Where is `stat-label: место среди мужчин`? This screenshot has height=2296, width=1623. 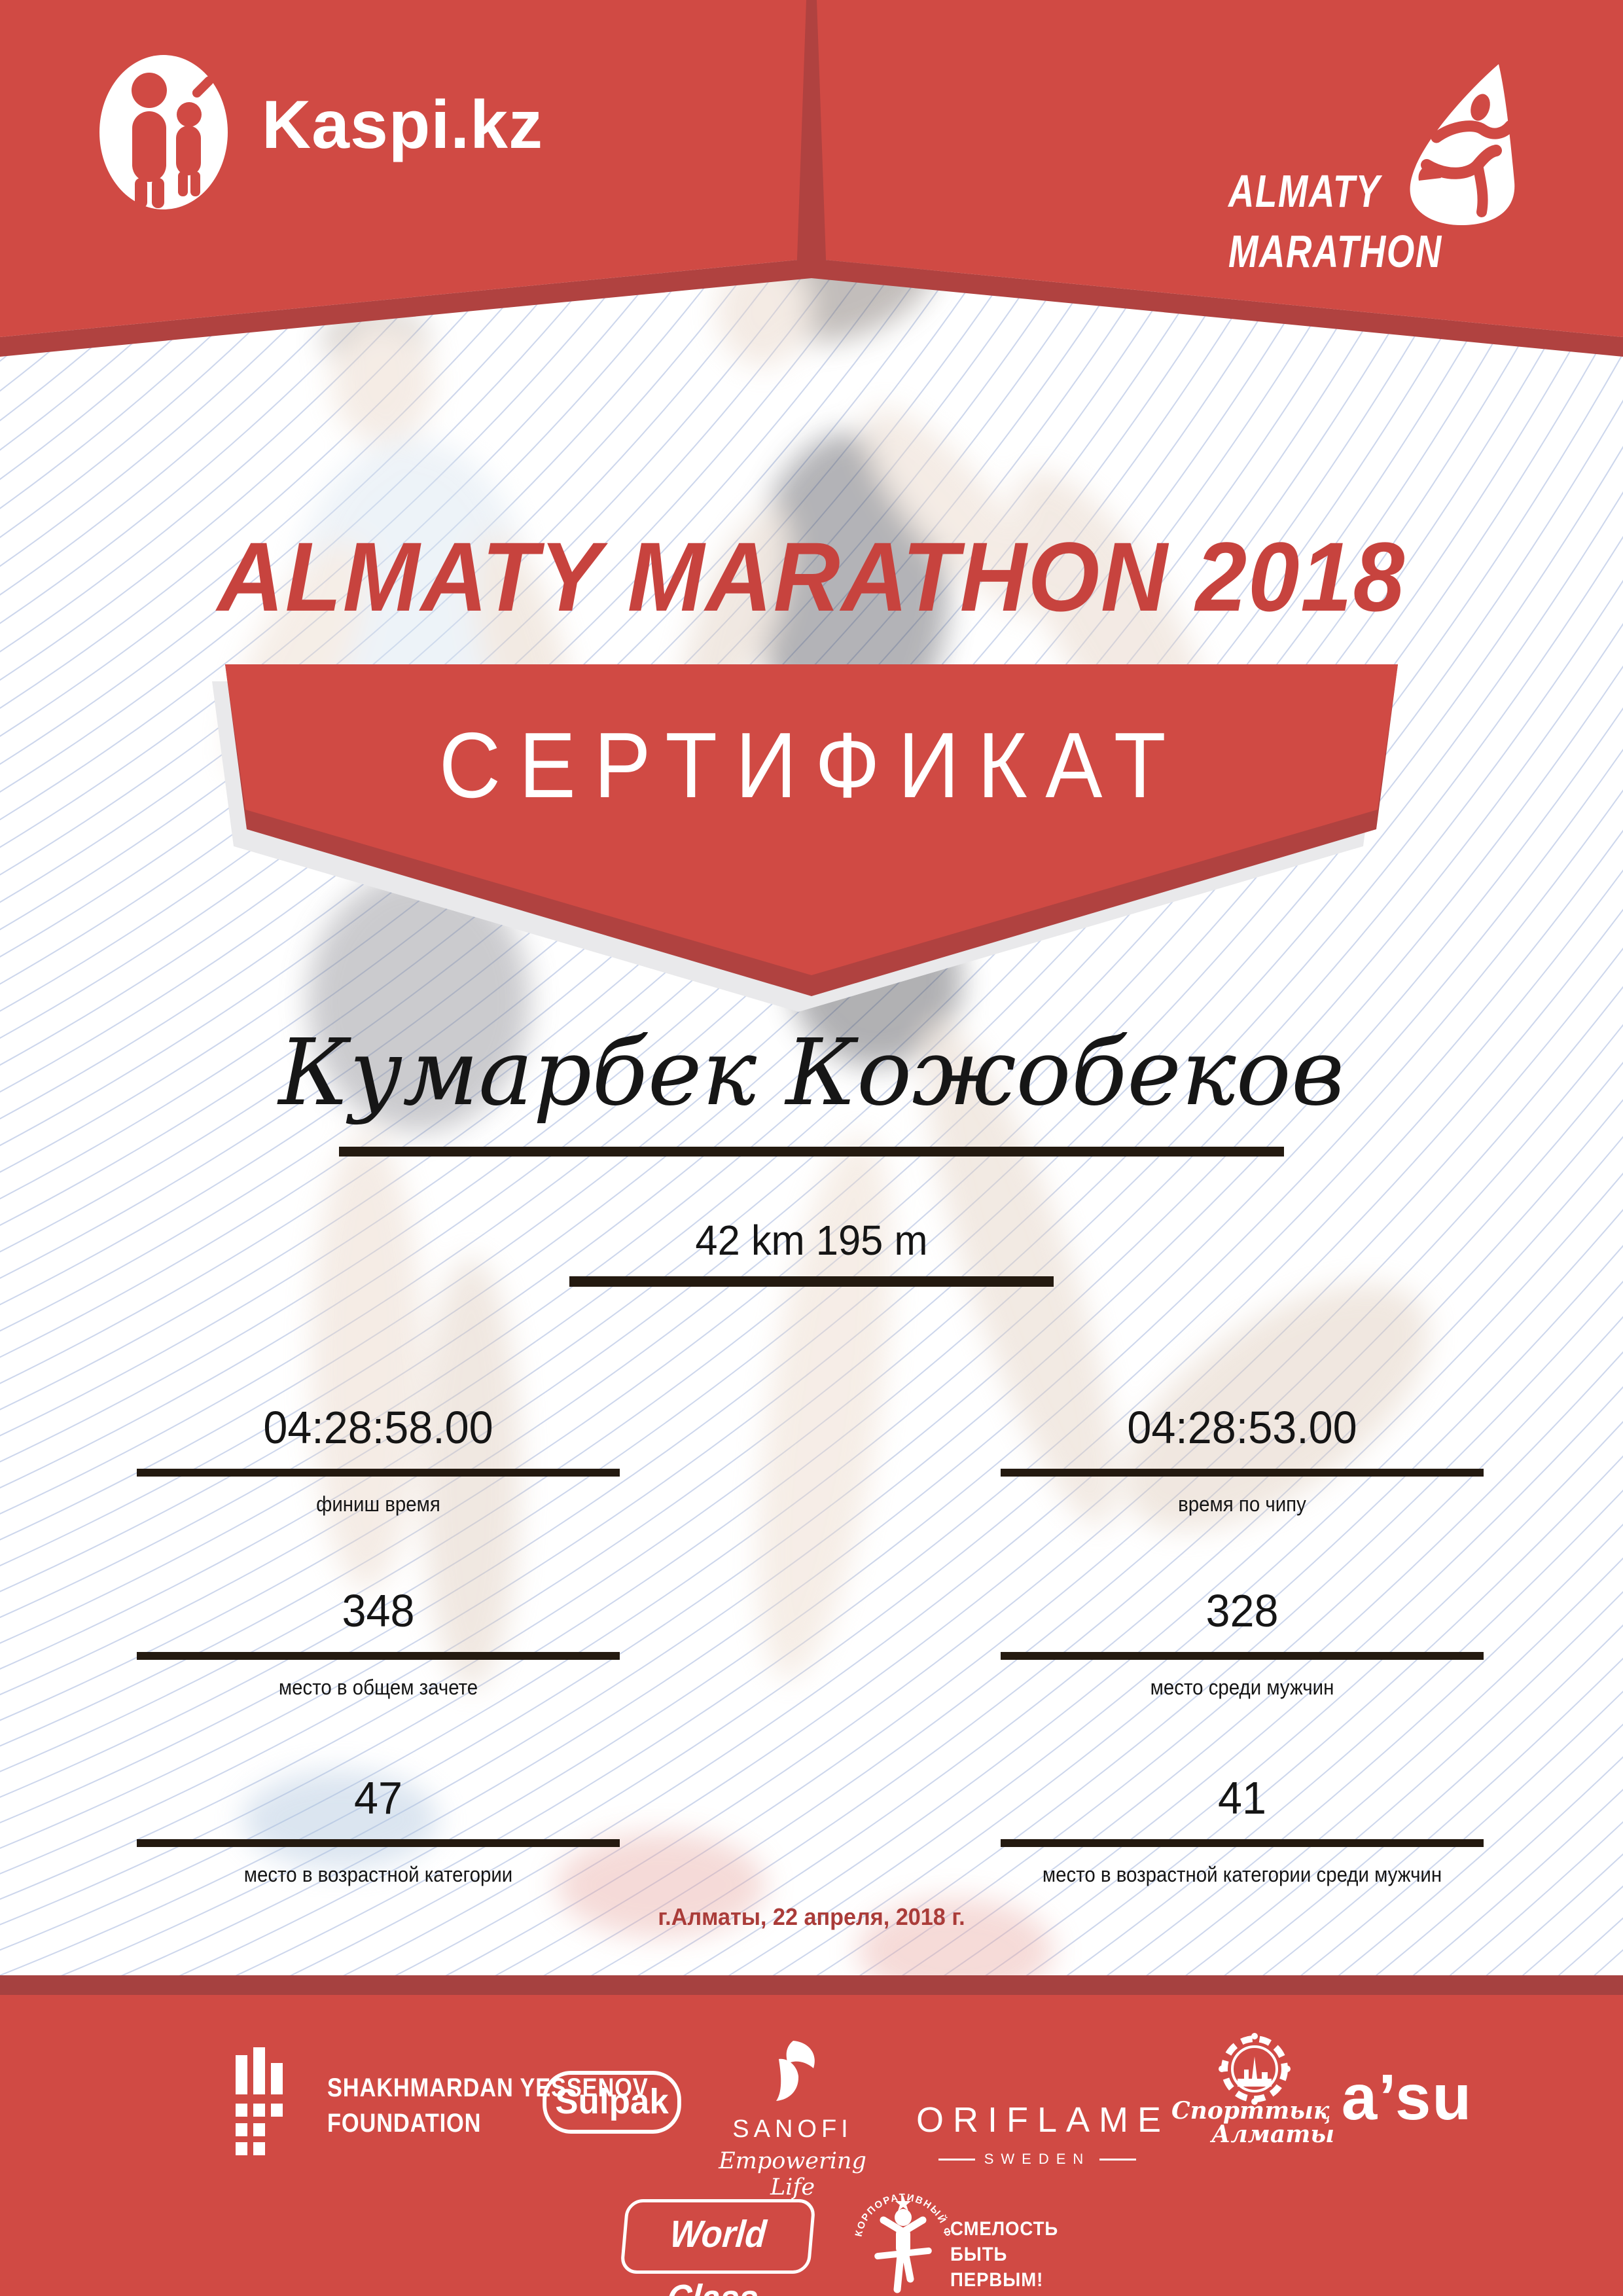 stat-label: место среди мужчин is located at coordinates (1242, 1687).